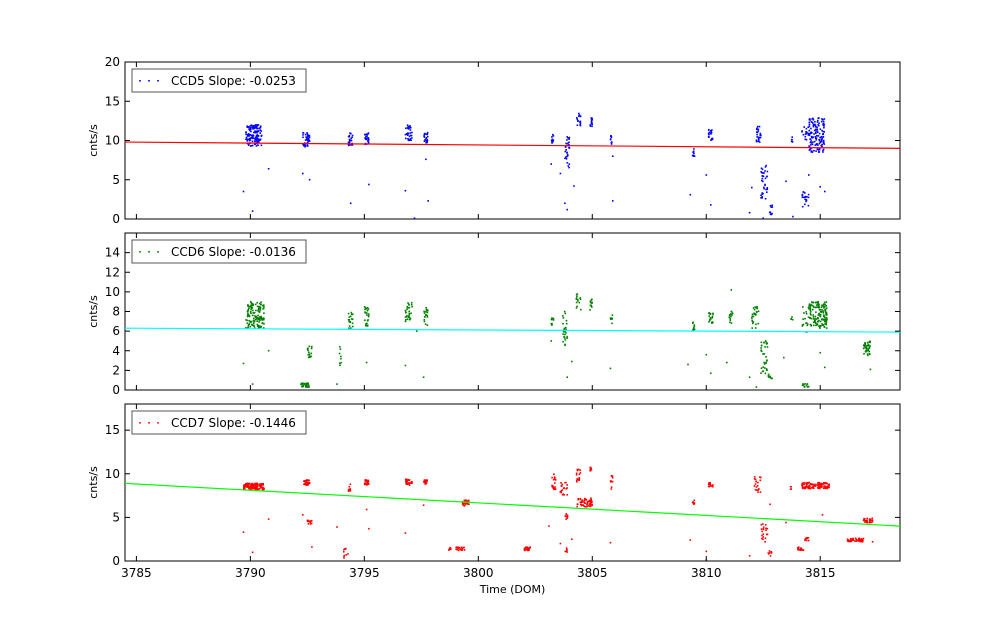 The height and width of the screenshot is (624, 1000). I want to click on ccd6-ytick-label: 14, so click(112, 253).